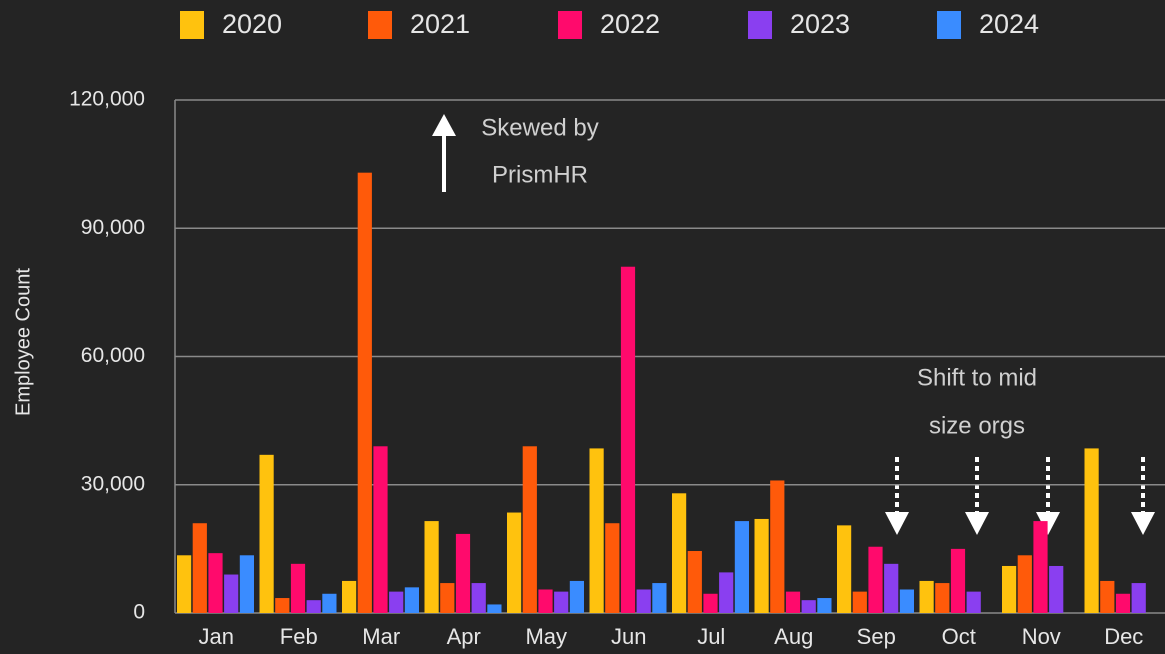 Image resolution: width=1165 pixels, height=654 pixels. What do you see at coordinates (793, 636) in the screenshot?
I see `x-tick-label: Aug` at bounding box center [793, 636].